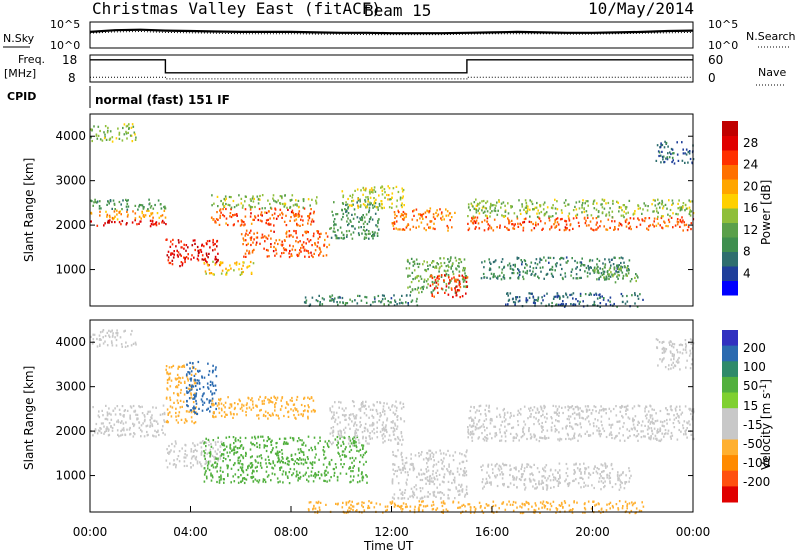  Describe the element at coordinates (715, 60) in the screenshot. I see `nave-tick-high: 60` at that location.